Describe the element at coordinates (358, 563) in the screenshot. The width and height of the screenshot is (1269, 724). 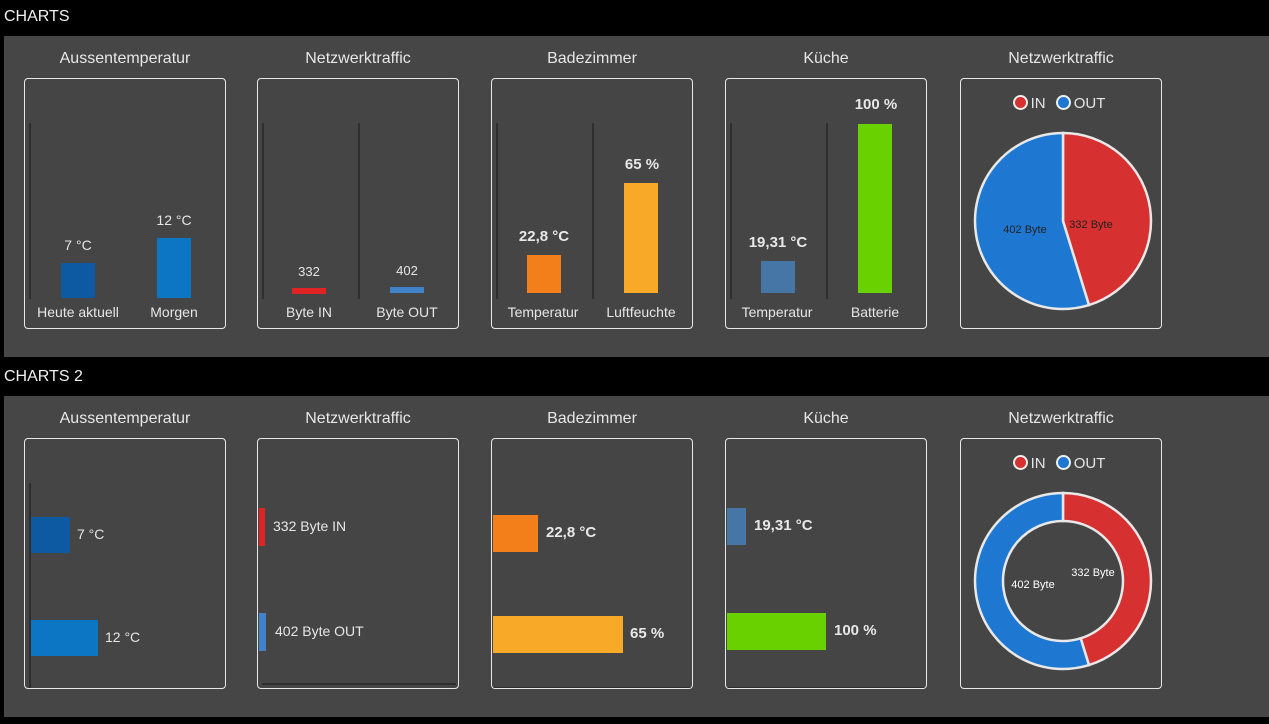
I see `chart-card-netzwerktraffic-h: 332 Byte IN 402 Byte OUT` at that location.